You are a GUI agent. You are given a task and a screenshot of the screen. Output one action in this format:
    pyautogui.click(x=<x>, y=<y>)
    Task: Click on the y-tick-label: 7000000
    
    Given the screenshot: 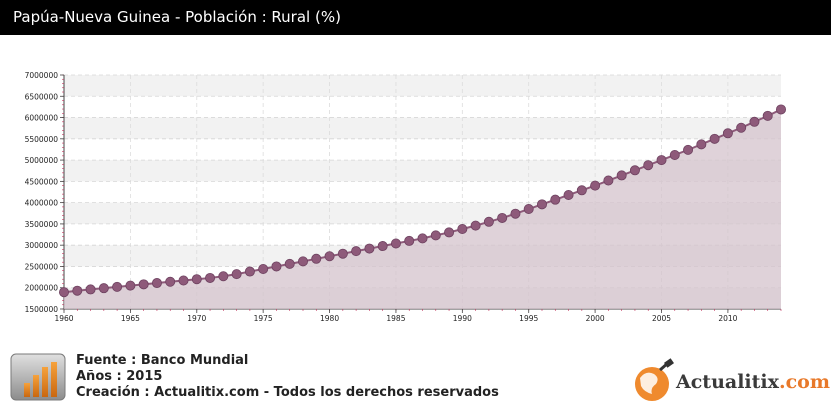 What is the action you would take?
    pyautogui.click(x=42, y=75)
    